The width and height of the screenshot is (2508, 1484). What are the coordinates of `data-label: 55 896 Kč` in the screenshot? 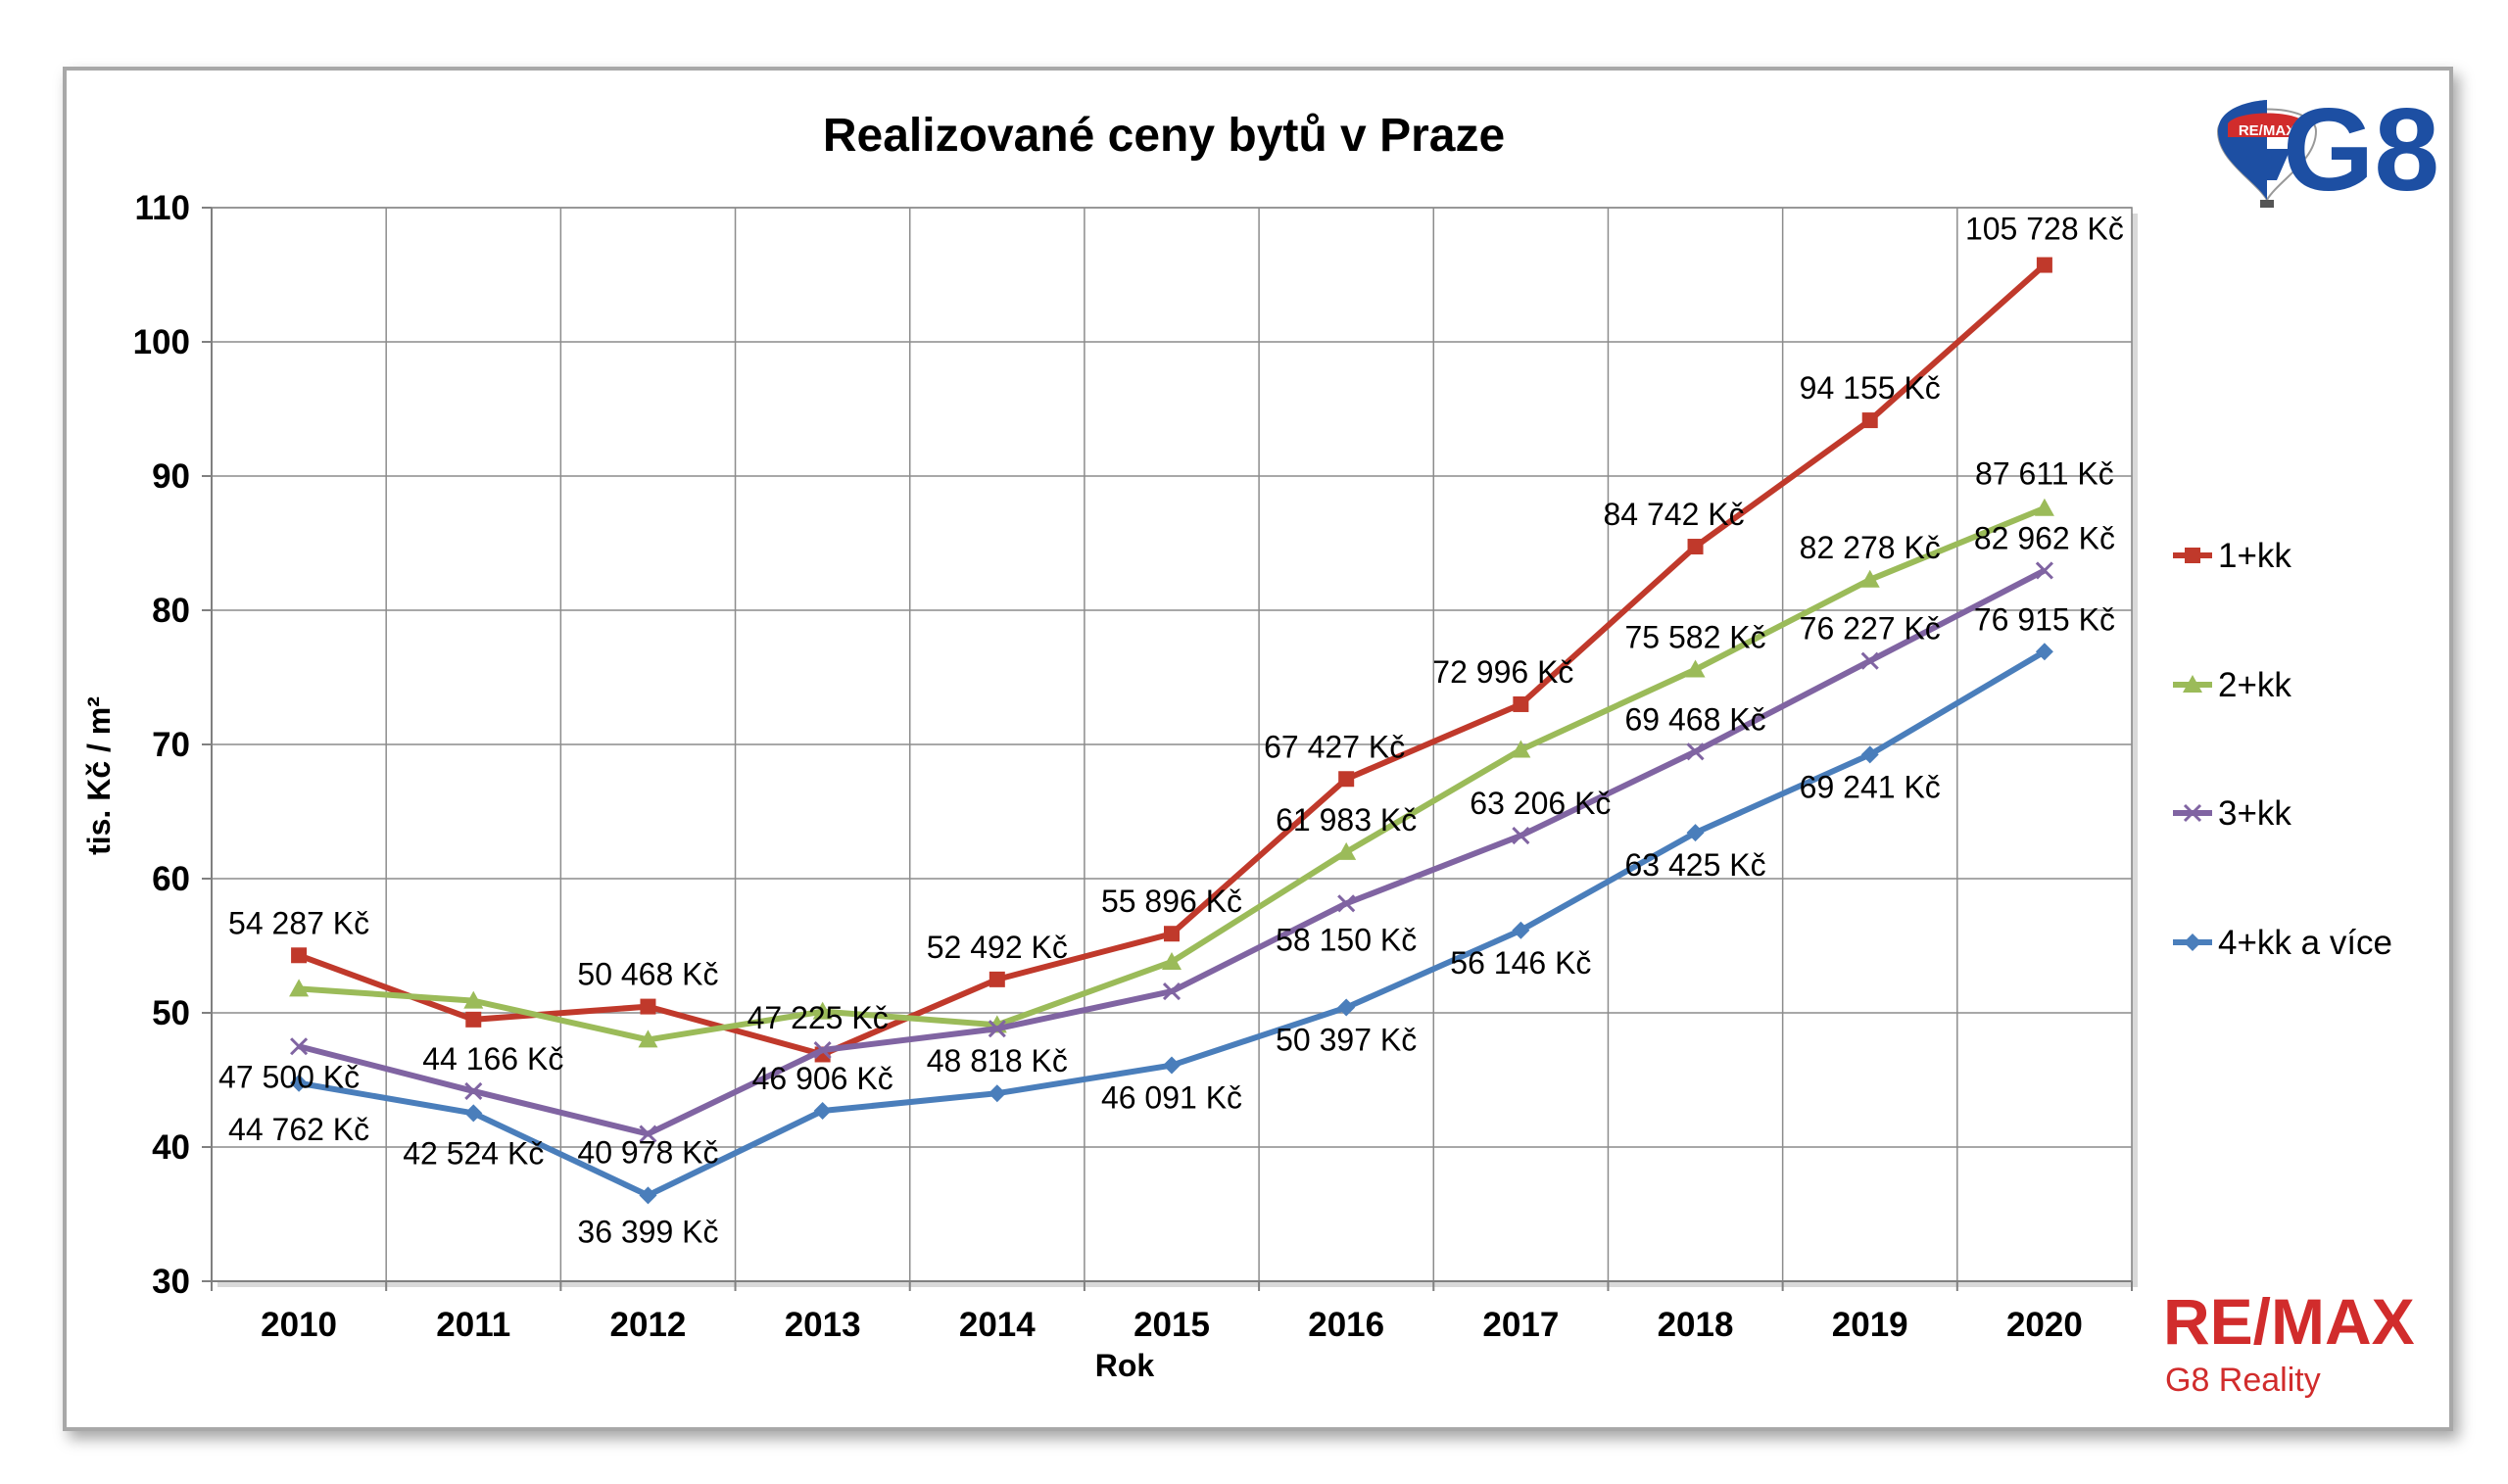 It's located at (1171, 901).